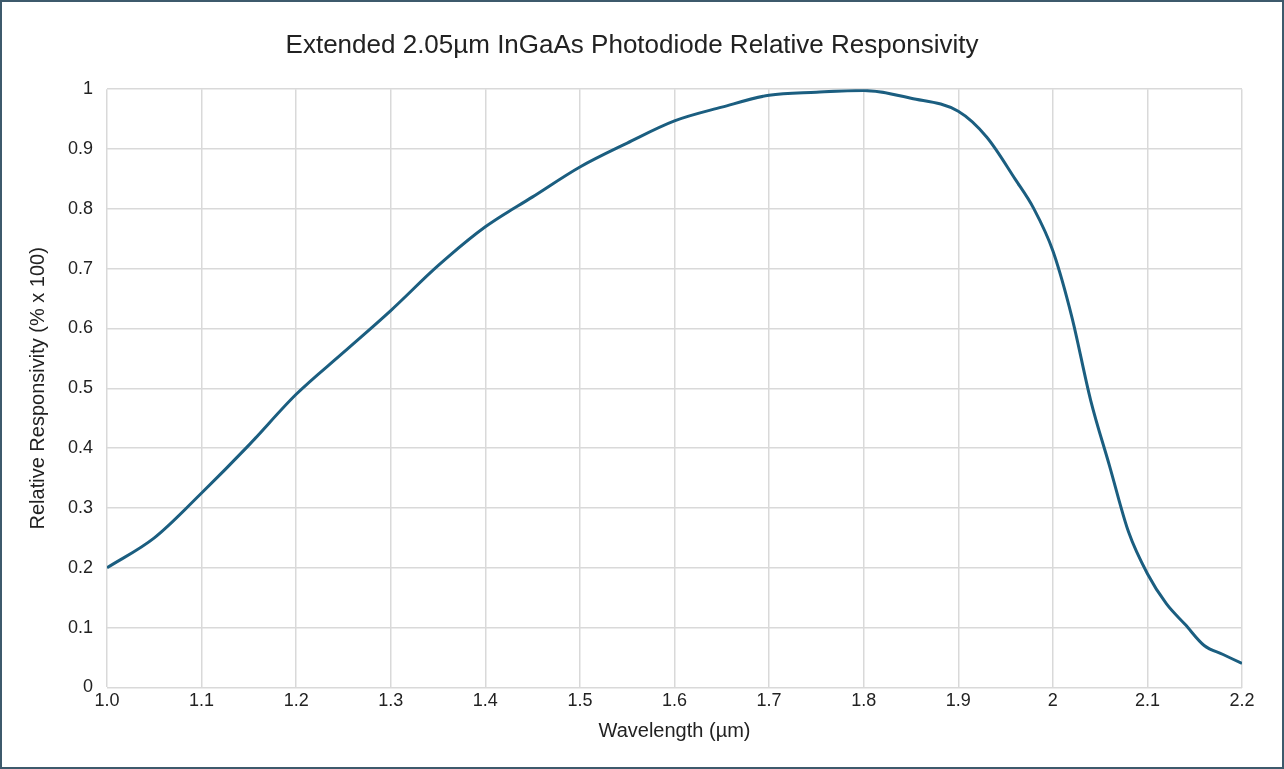 This screenshot has width=1284, height=769. I want to click on x-axis-title: Wavelength (µm), so click(674, 729).